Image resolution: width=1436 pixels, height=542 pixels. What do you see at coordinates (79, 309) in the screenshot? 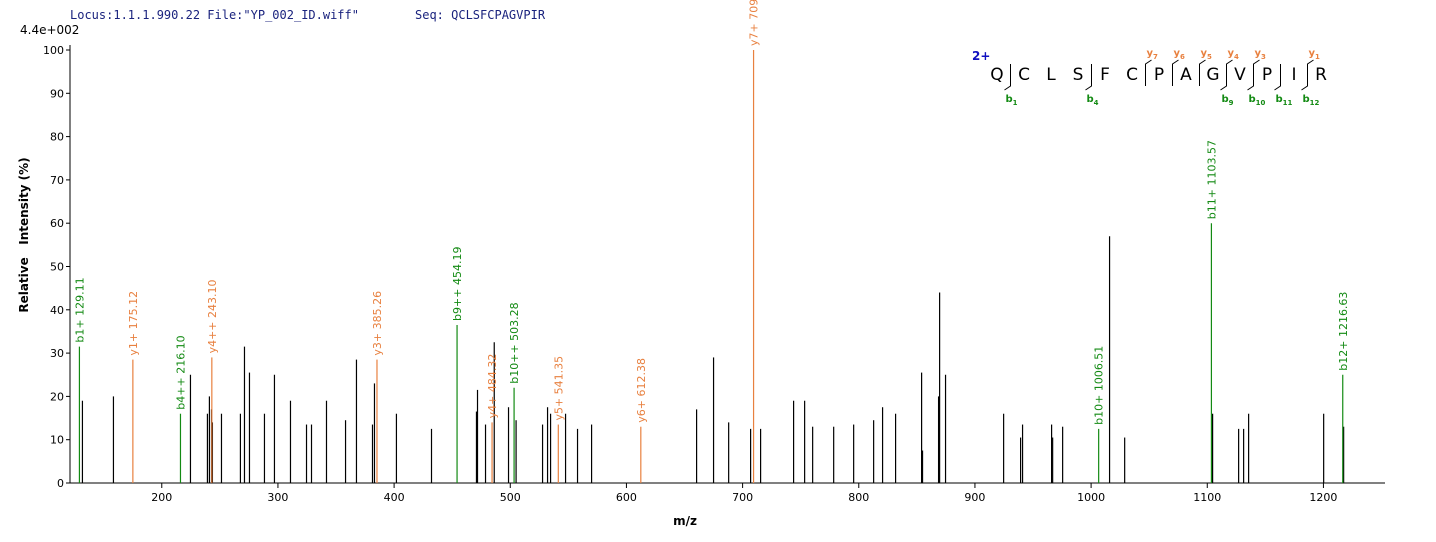
I see `peak-label: b1+ 129.11` at bounding box center [79, 309].